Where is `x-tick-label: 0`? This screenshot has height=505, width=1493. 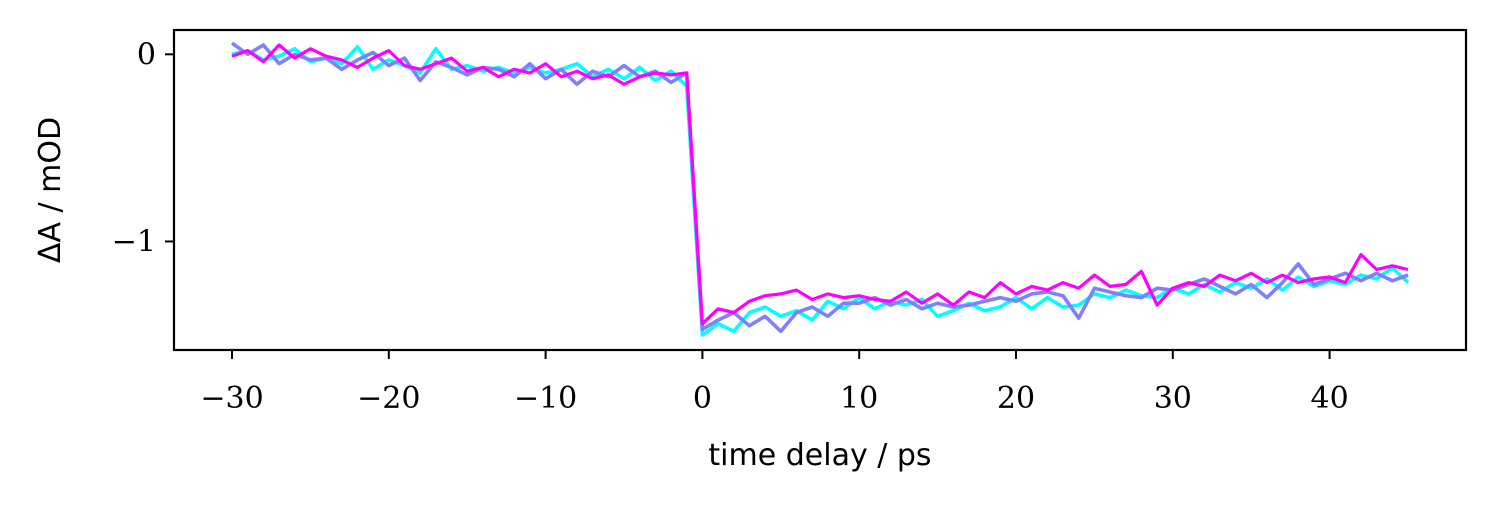 x-tick-label: 0 is located at coordinates (702, 398).